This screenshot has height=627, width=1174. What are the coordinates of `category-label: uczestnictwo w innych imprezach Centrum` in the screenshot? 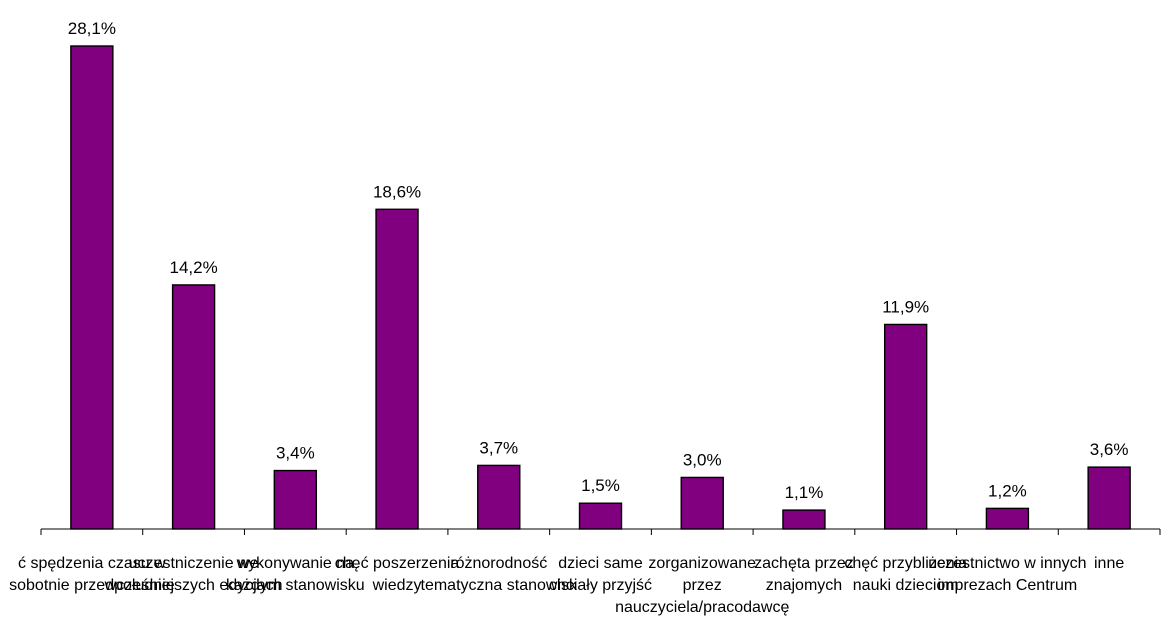 It's located at (1007, 574).